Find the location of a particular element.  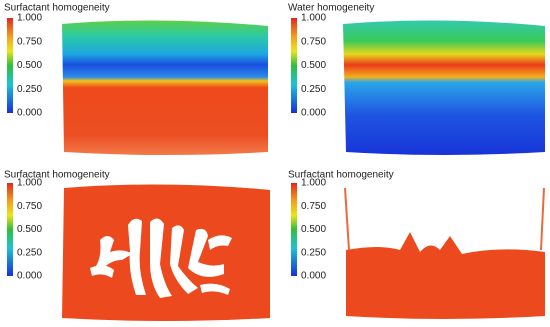

panel-title: Water homogeneity is located at coordinates (331, 8).